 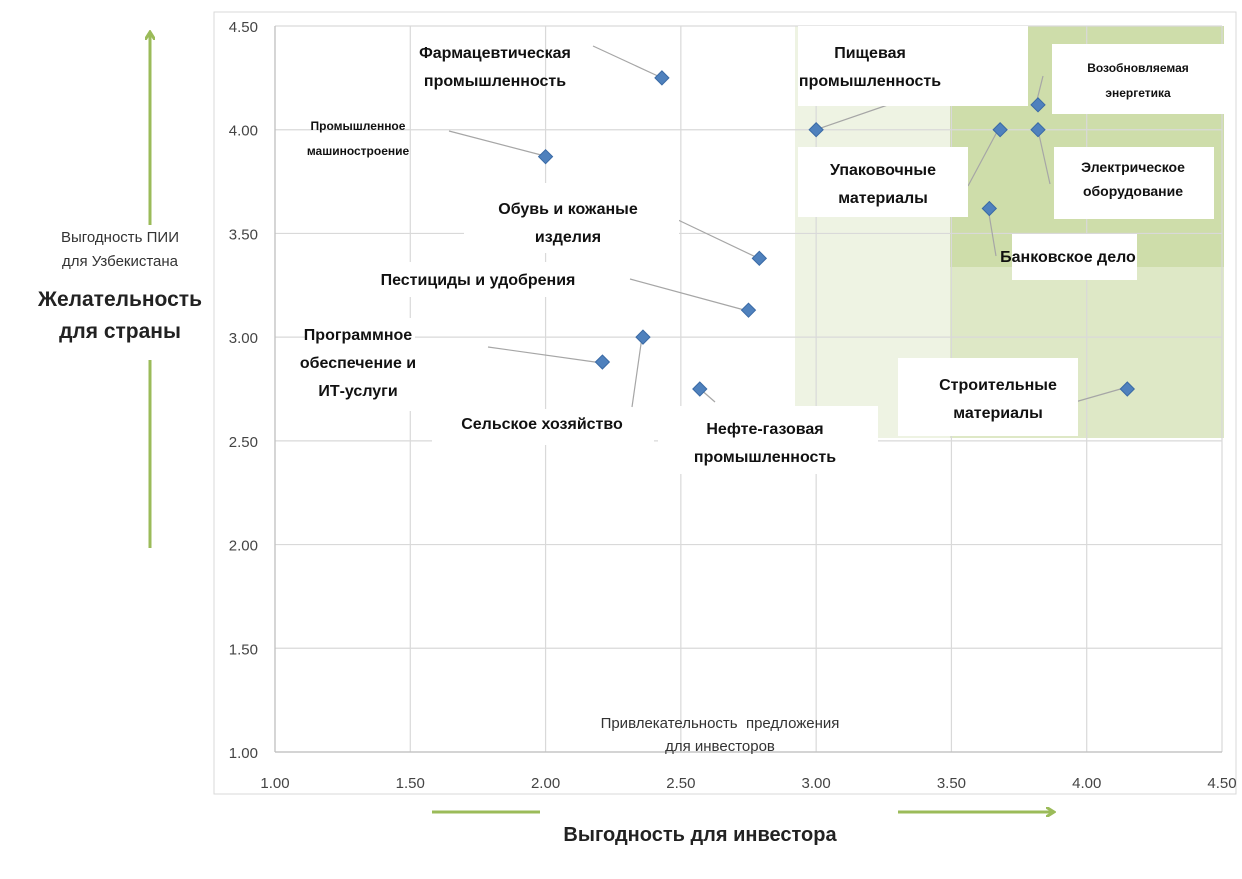 What do you see at coordinates (1133, 167) in the screenshot?
I see `point-label: Электрическое` at bounding box center [1133, 167].